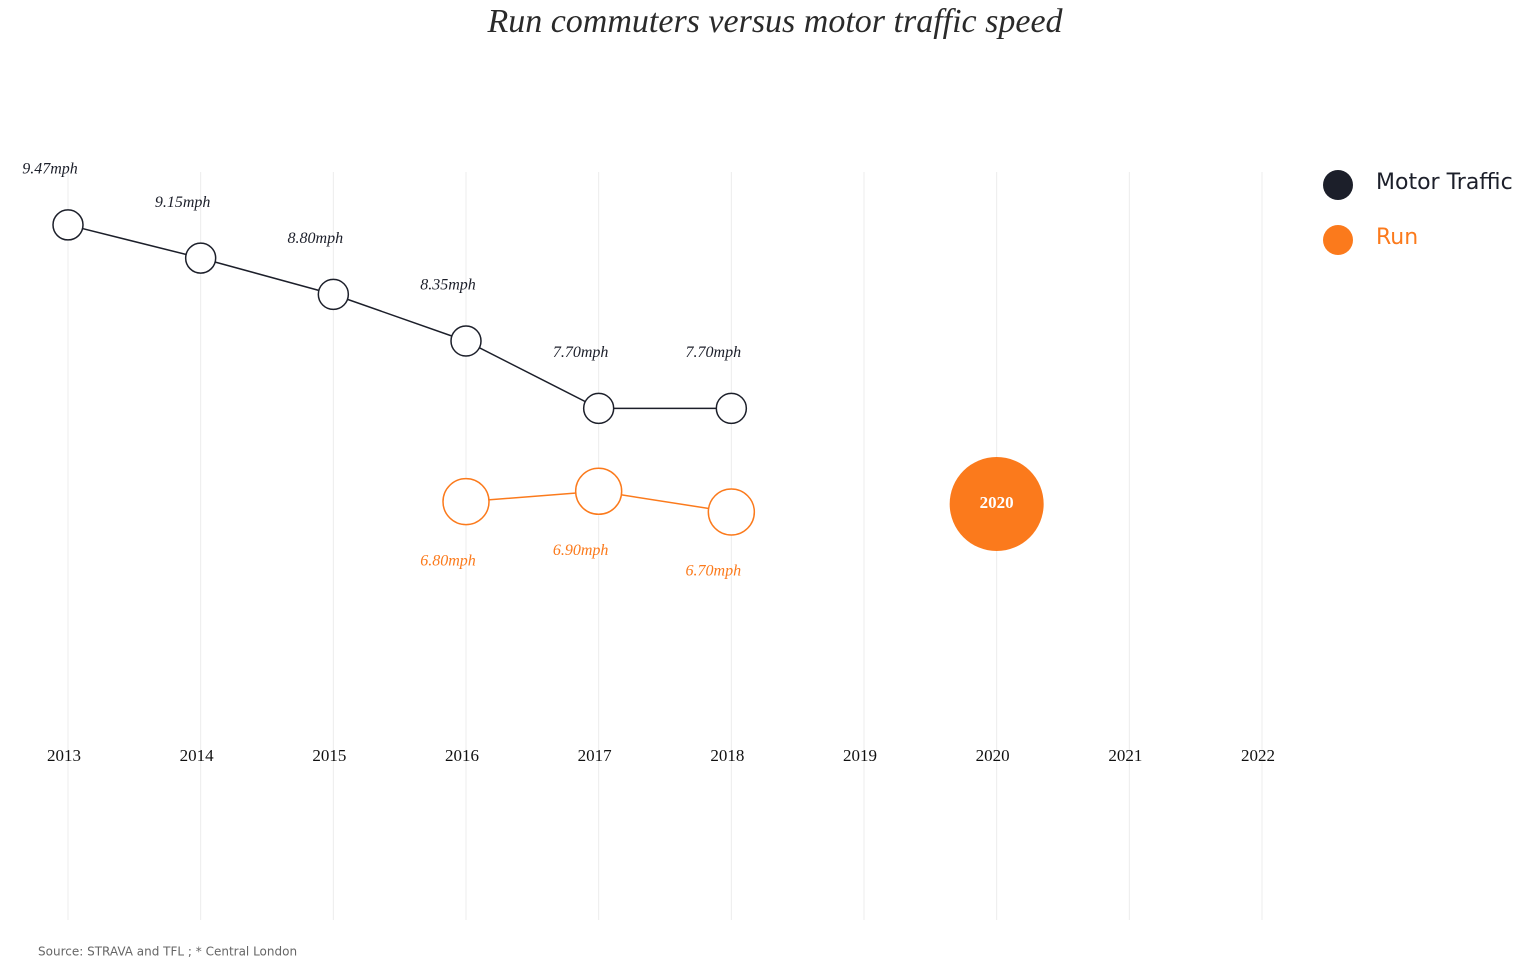  I want to click on chart-title: Run commuters versus motor traffic speed, so click(774, 21).